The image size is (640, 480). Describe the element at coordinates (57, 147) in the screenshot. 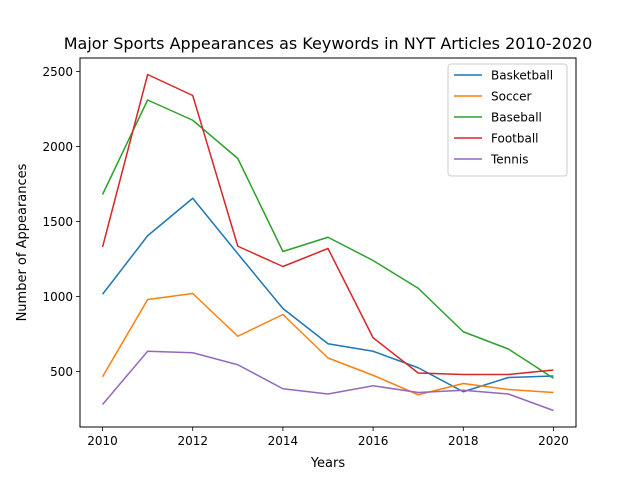

I see `y-tick-label: 2000` at that location.